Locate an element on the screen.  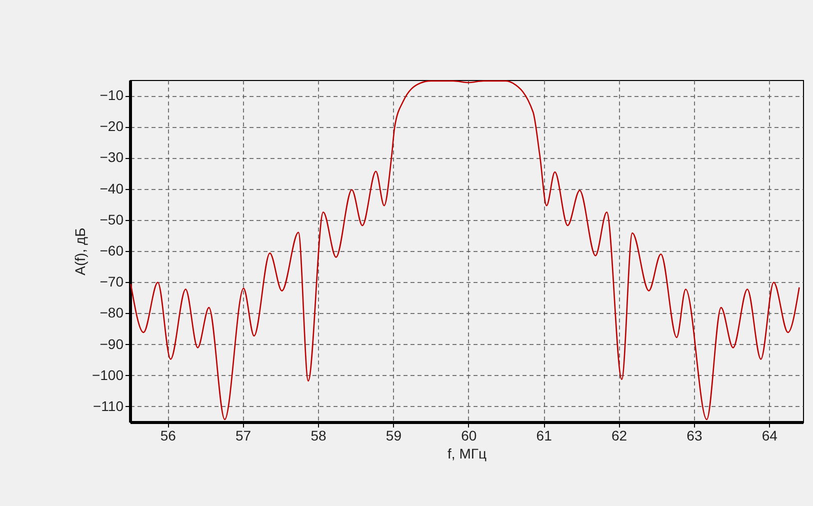
y-tick-label: −10 is located at coordinates (112, 95).